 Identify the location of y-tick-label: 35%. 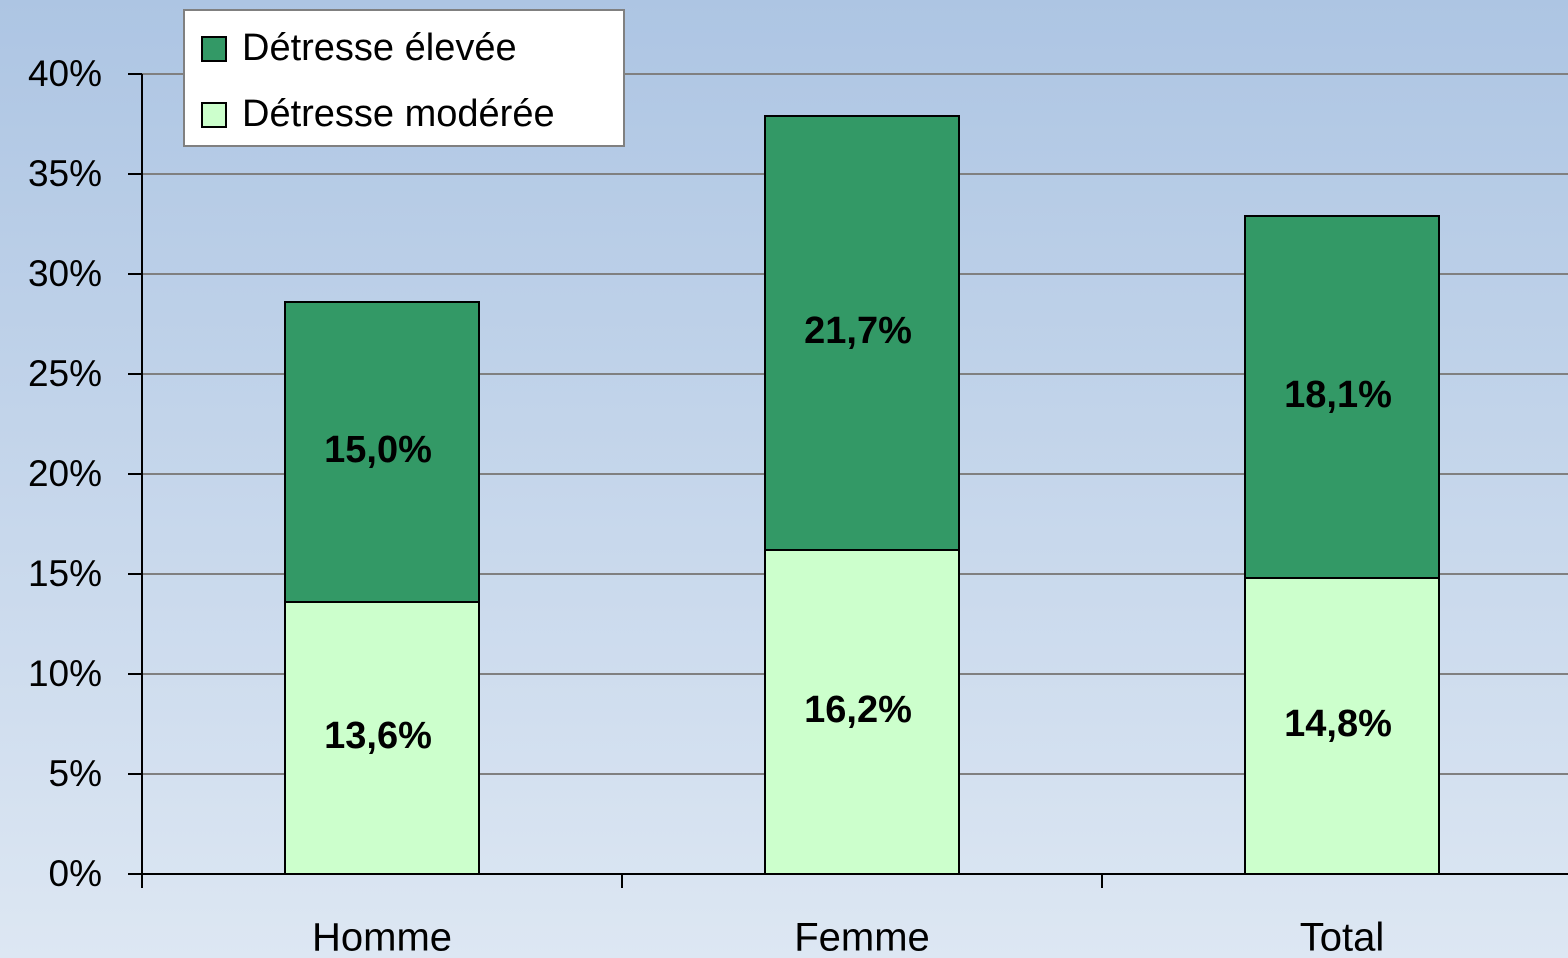
(65, 173).